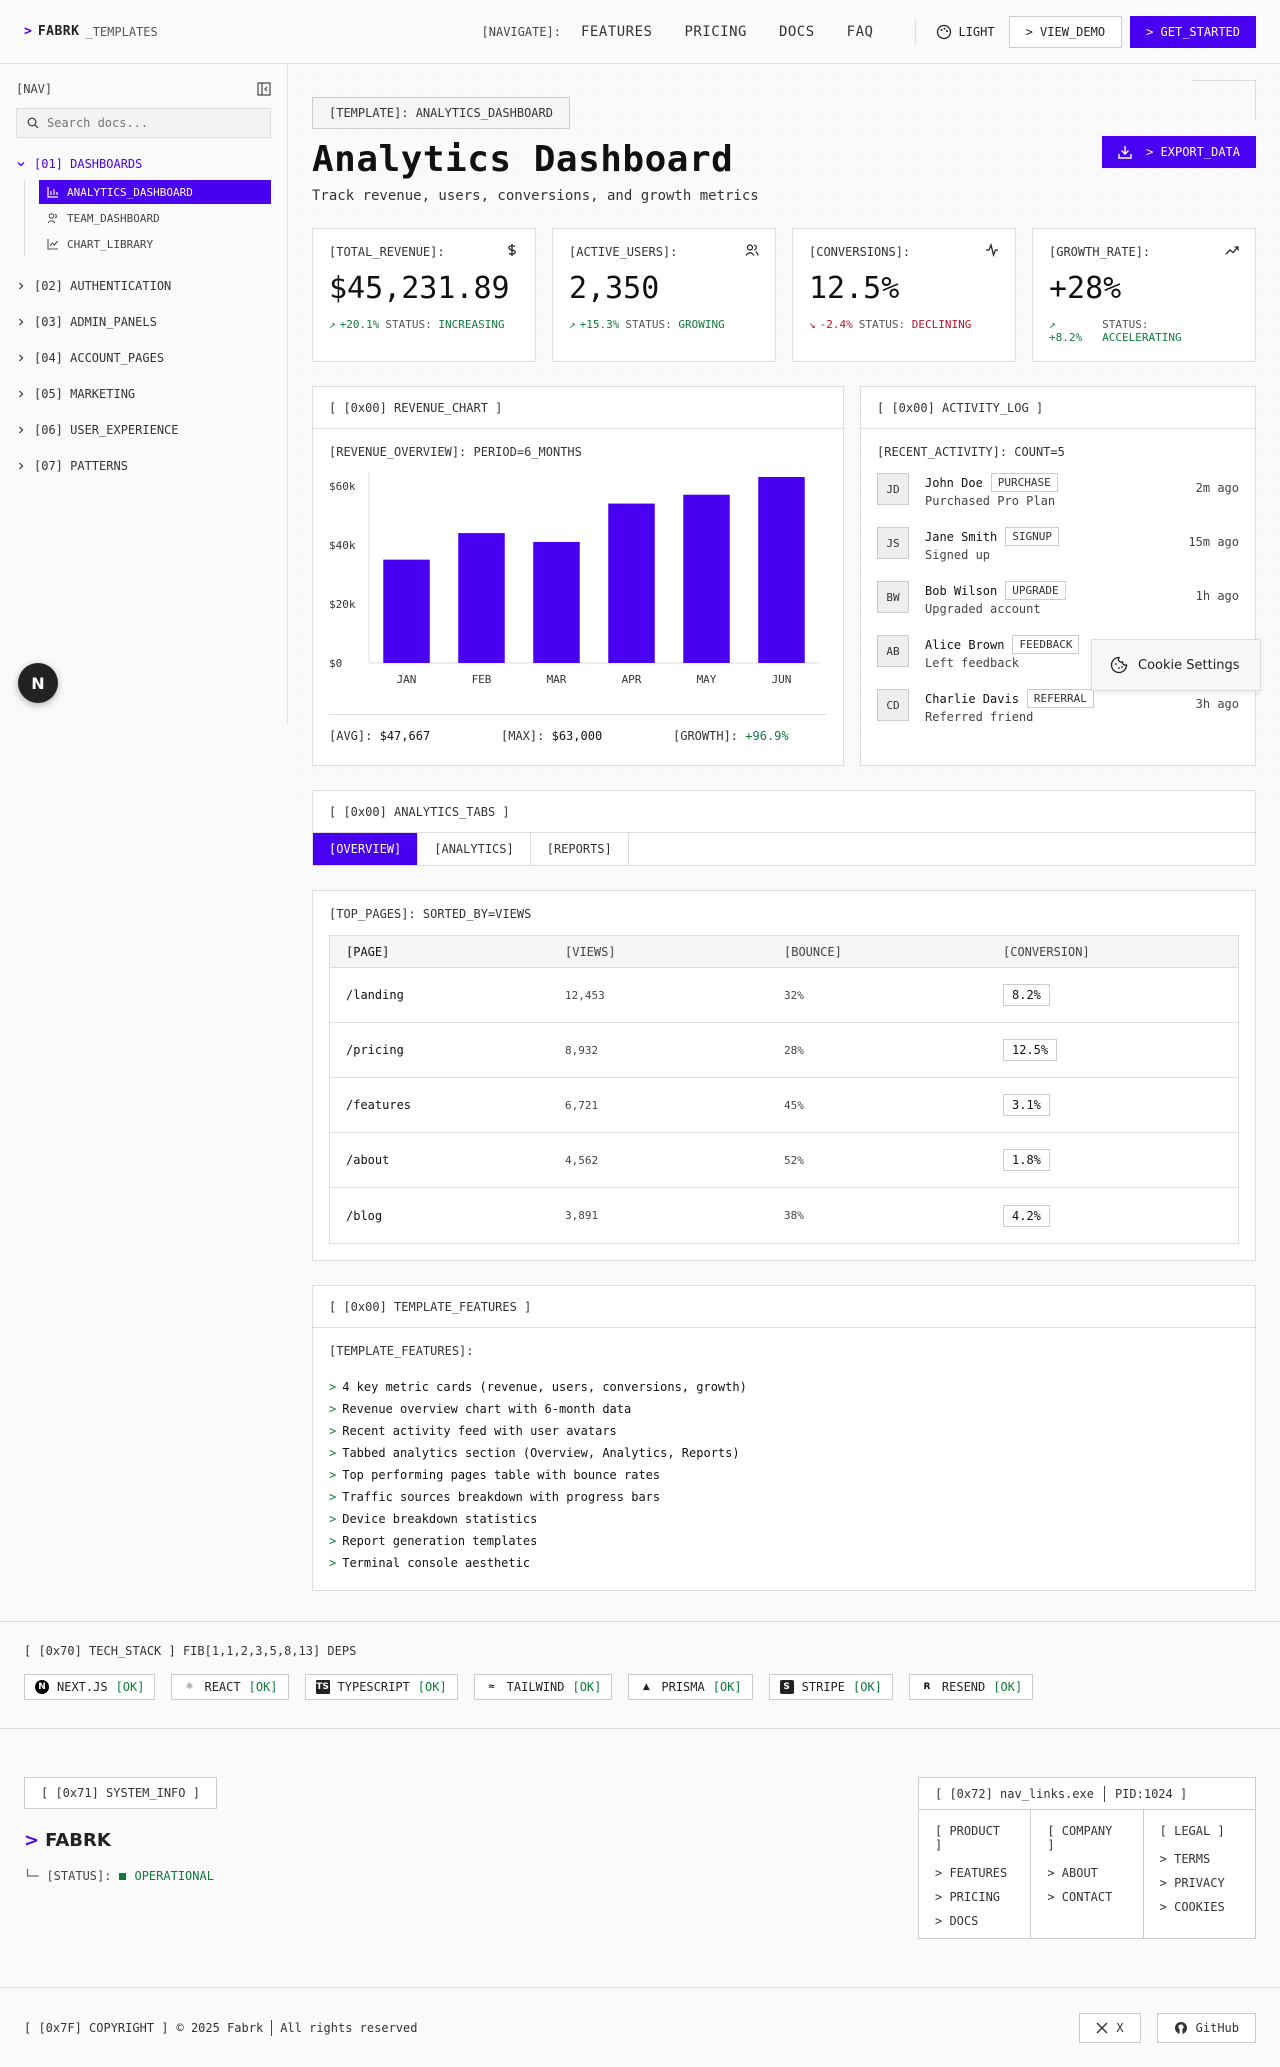 The height and width of the screenshot is (2067, 1280). I want to click on search-icon, so click(33, 123).